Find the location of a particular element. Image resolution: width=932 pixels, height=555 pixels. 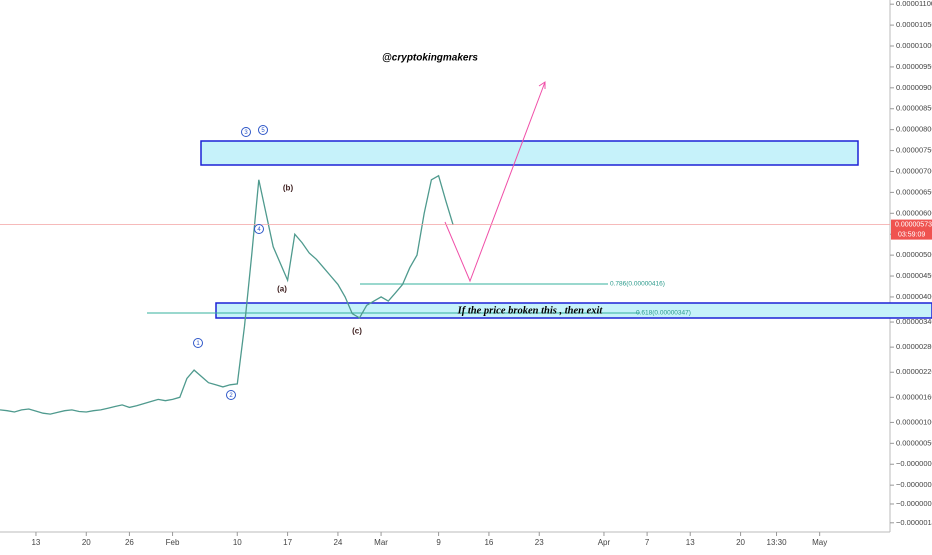

wave-label: (c) is located at coordinates (357, 331).